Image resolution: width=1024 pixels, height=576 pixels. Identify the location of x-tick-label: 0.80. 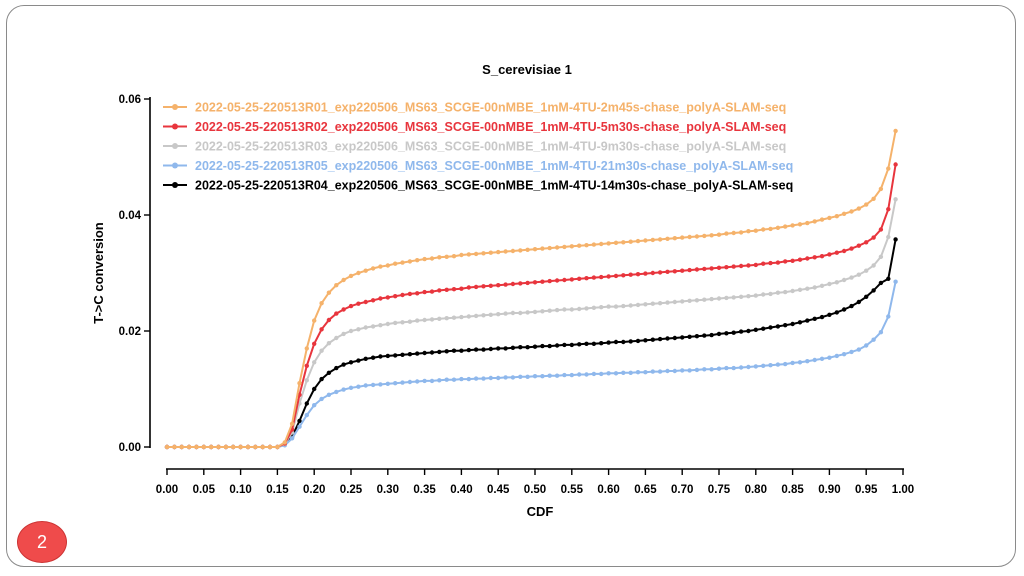
(756, 490).